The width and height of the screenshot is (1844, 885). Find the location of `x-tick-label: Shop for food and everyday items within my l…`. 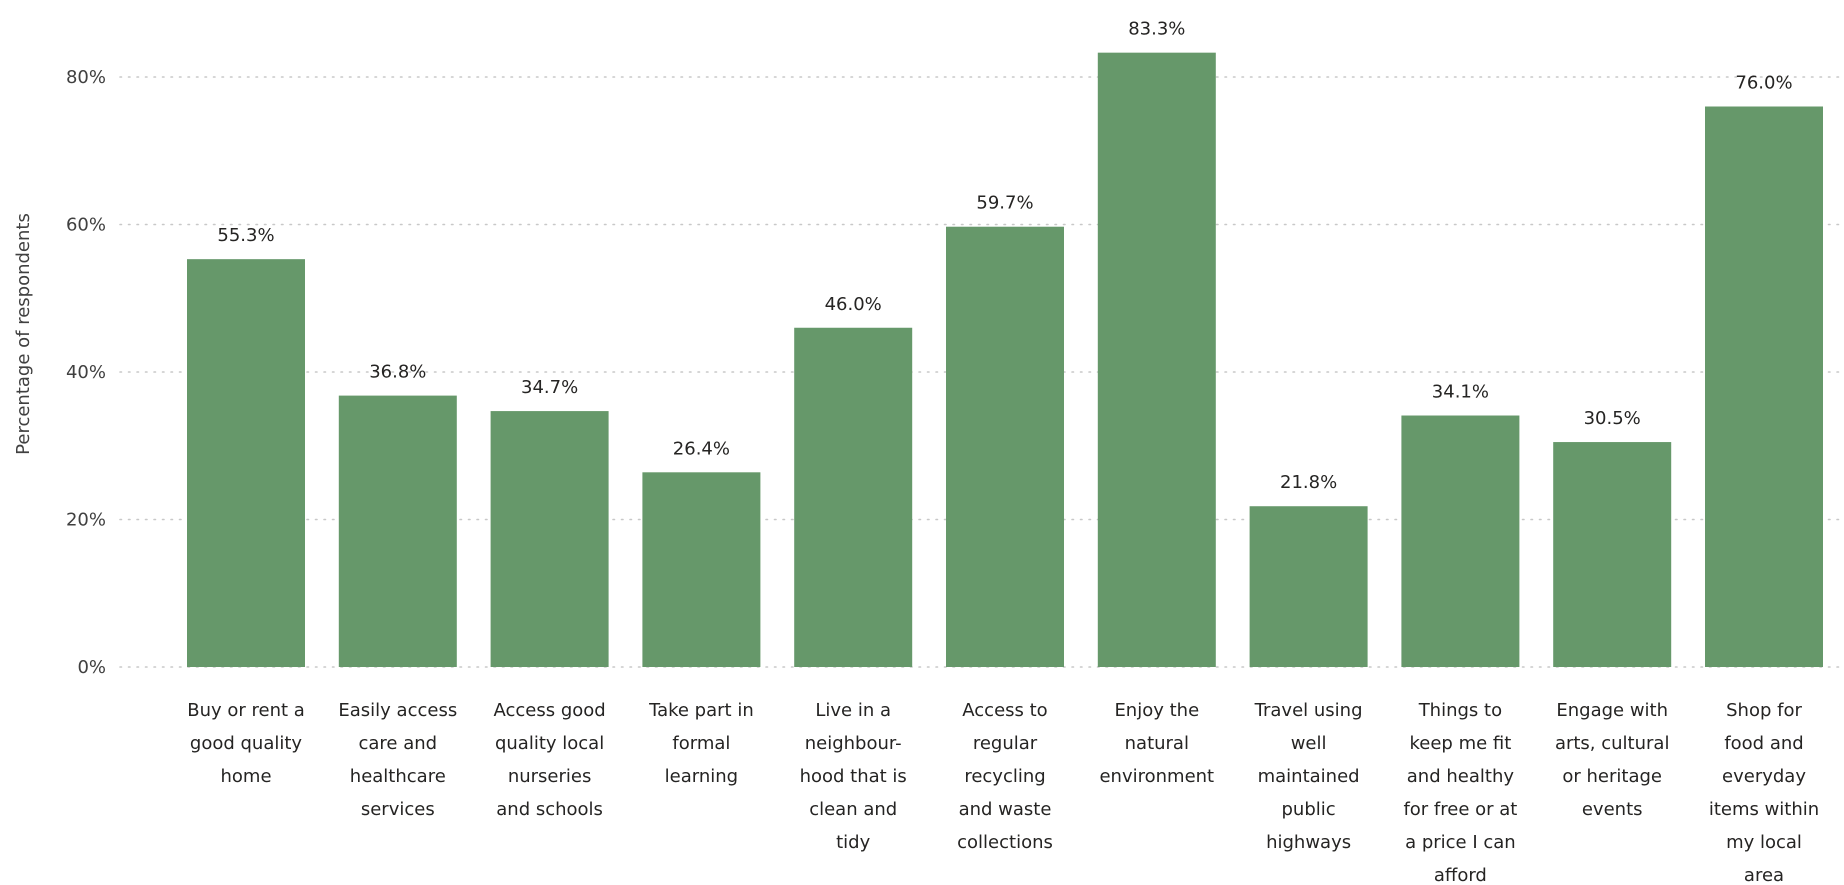

x-tick-label: Shop for food and everyday items within my l… is located at coordinates (1764, 792).